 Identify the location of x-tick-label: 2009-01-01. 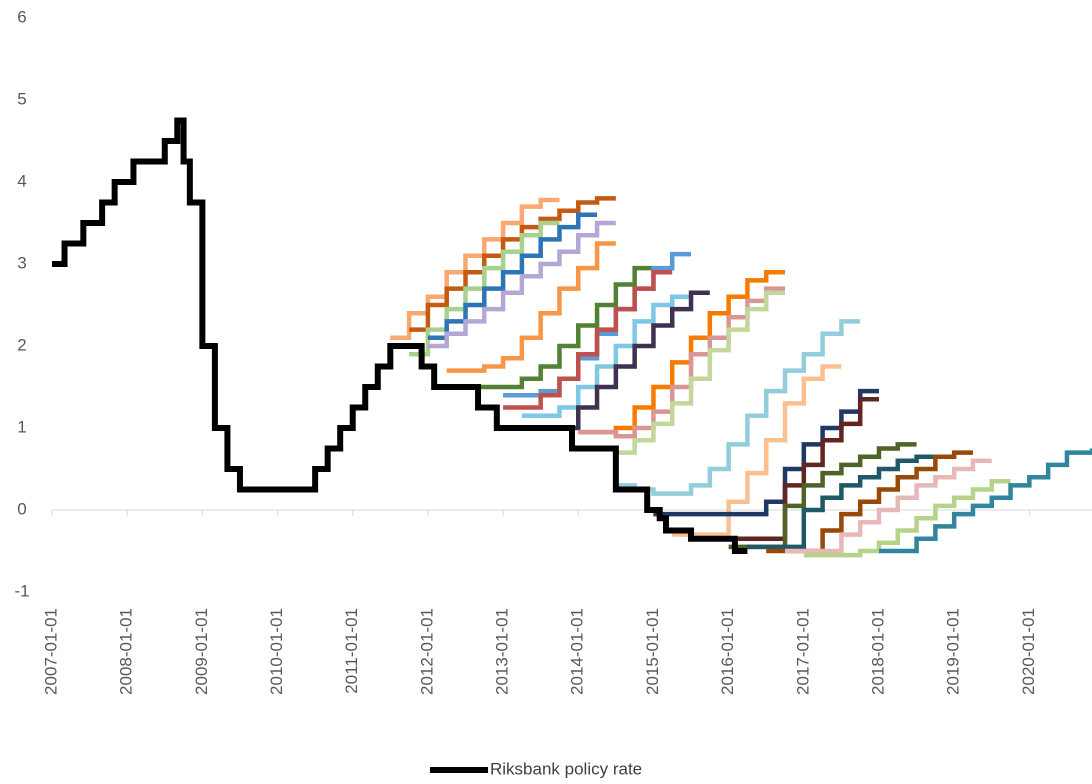
(201, 651).